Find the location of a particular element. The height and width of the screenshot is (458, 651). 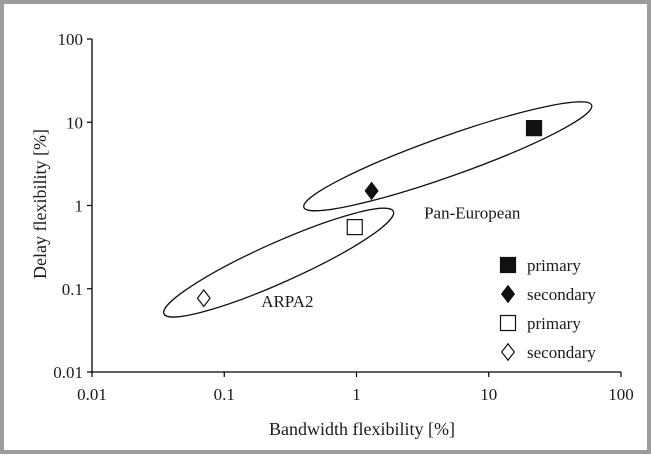

x-tick-label: 100 is located at coordinates (621, 394).